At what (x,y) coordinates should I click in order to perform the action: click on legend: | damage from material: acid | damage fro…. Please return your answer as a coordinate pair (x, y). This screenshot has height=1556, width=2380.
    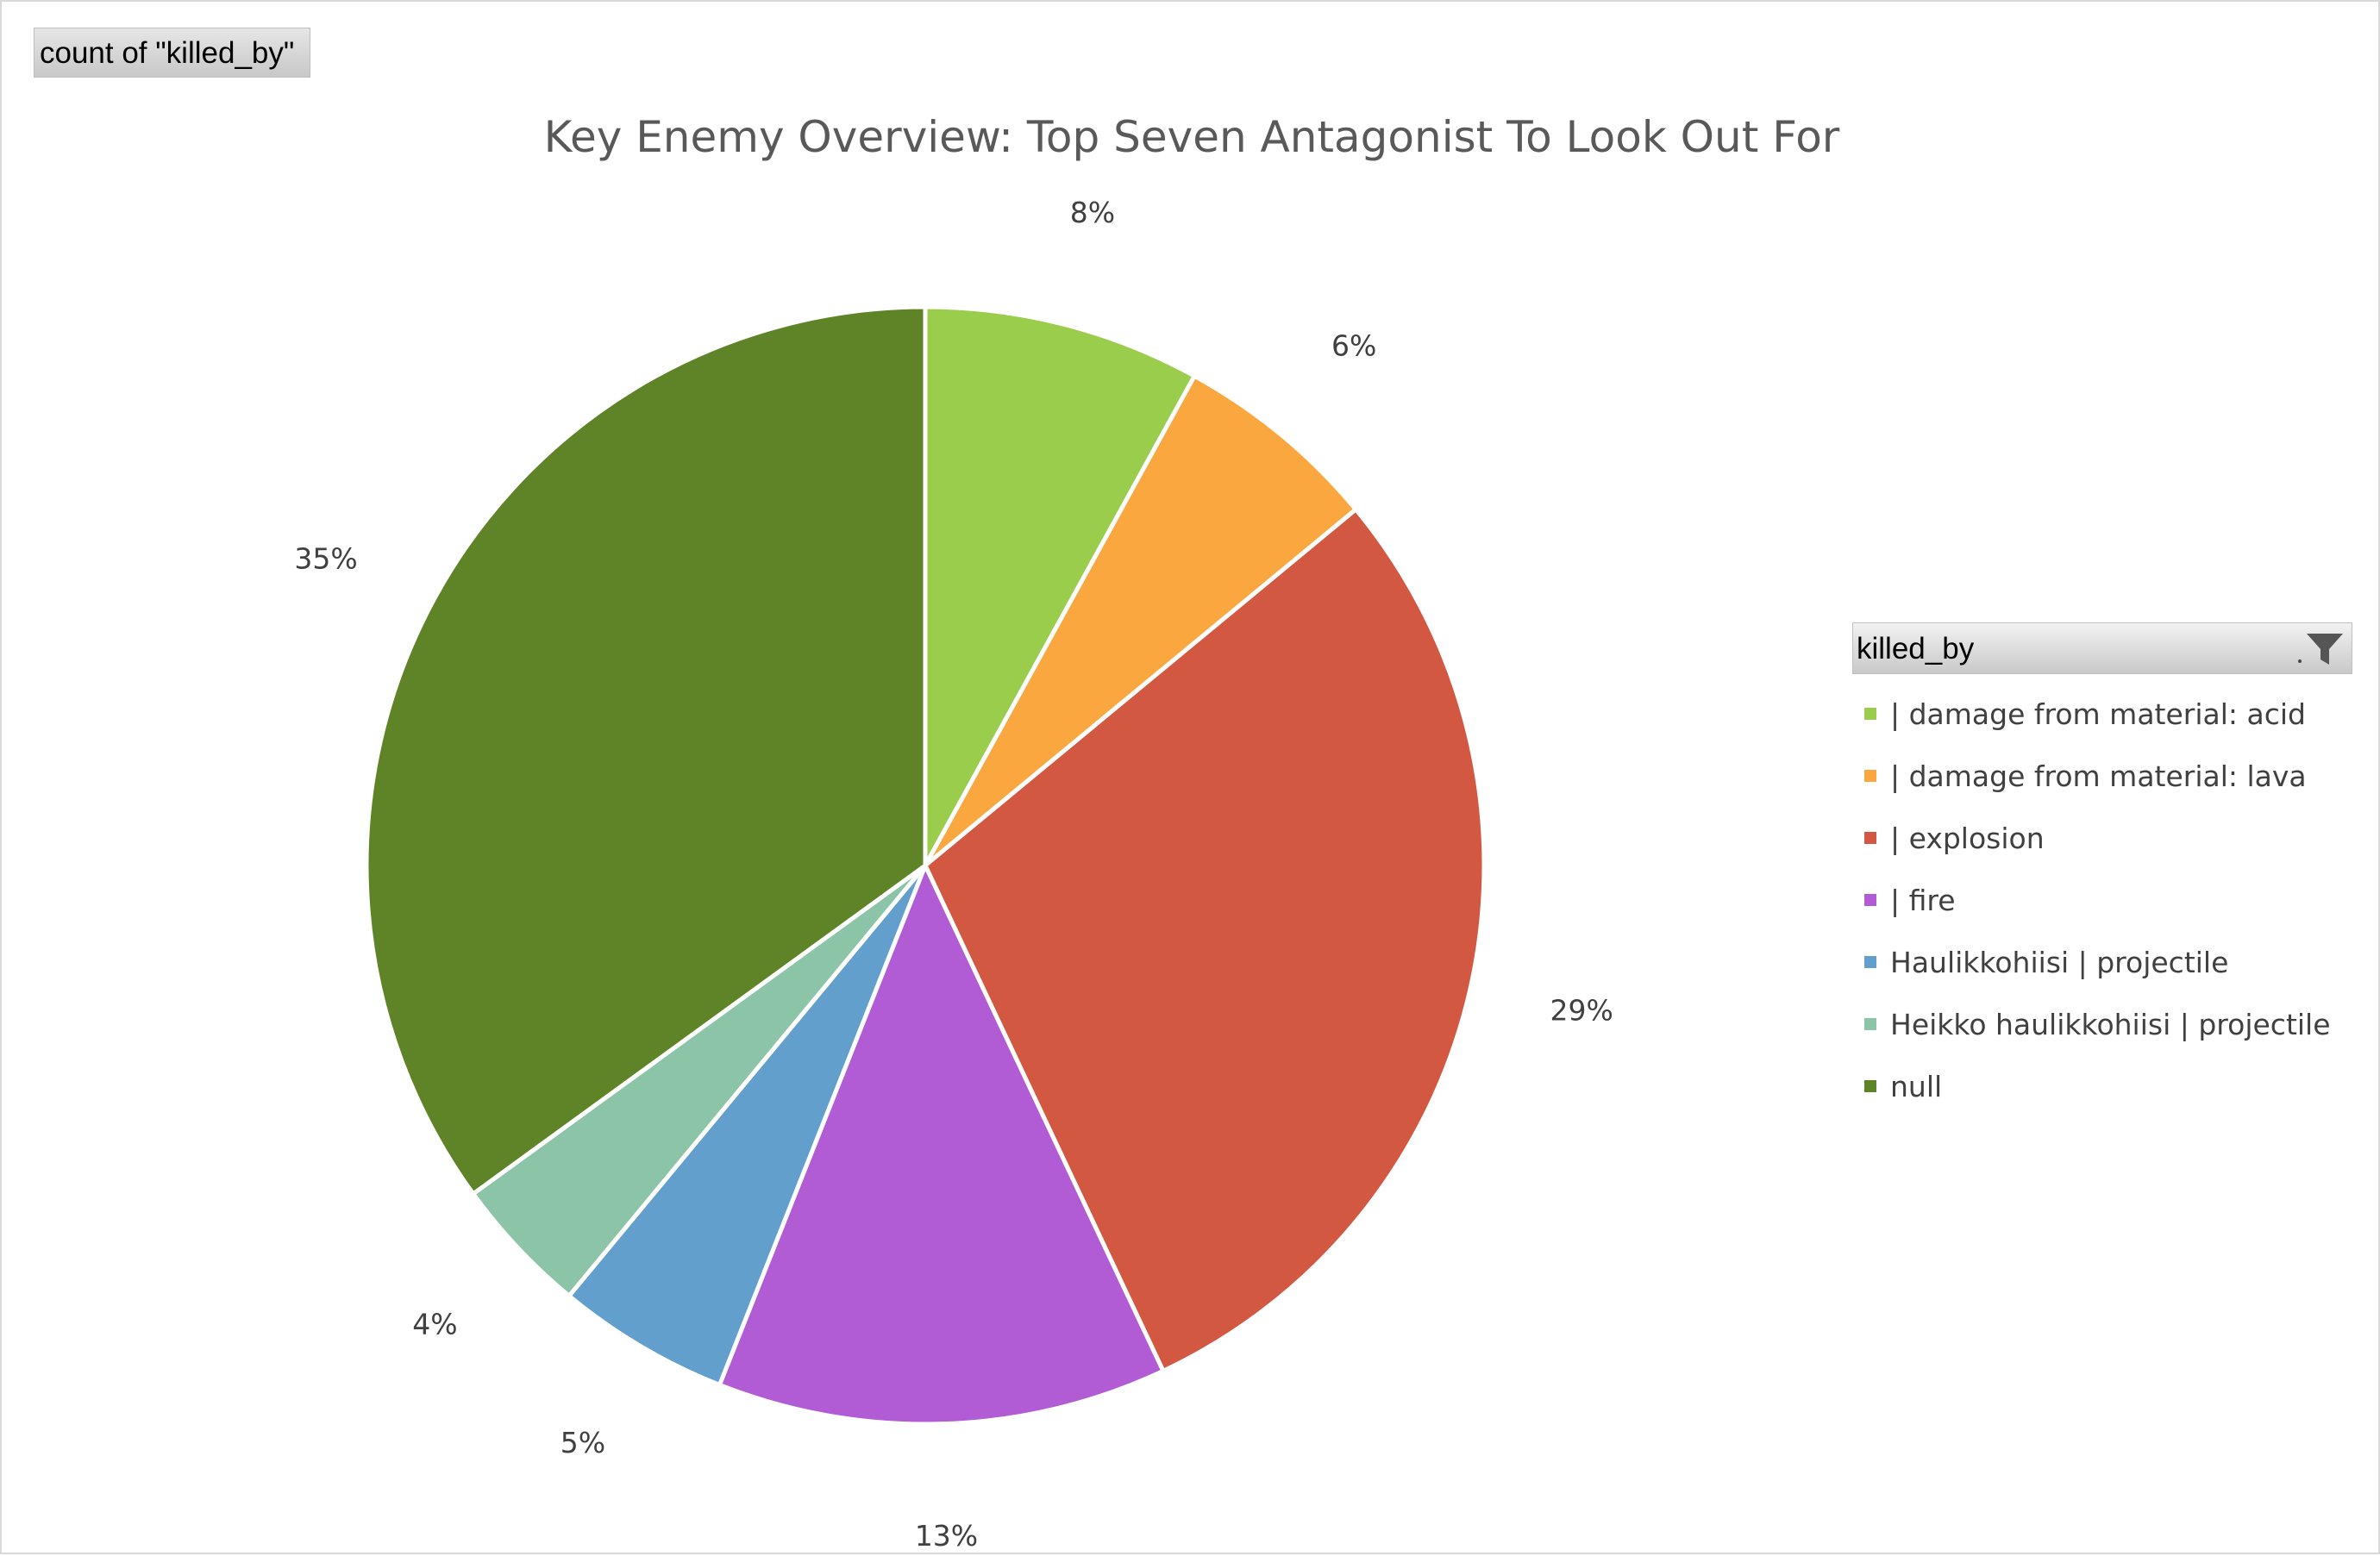
    Looking at the image, I should click on (2097, 900).